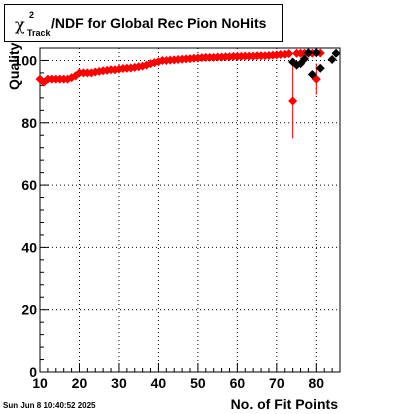 The height and width of the screenshot is (414, 400). What do you see at coordinates (159, 23) in the screenshot?
I see `chart-title: /NDF for Global Rec Pion NoHits` at bounding box center [159, 23].